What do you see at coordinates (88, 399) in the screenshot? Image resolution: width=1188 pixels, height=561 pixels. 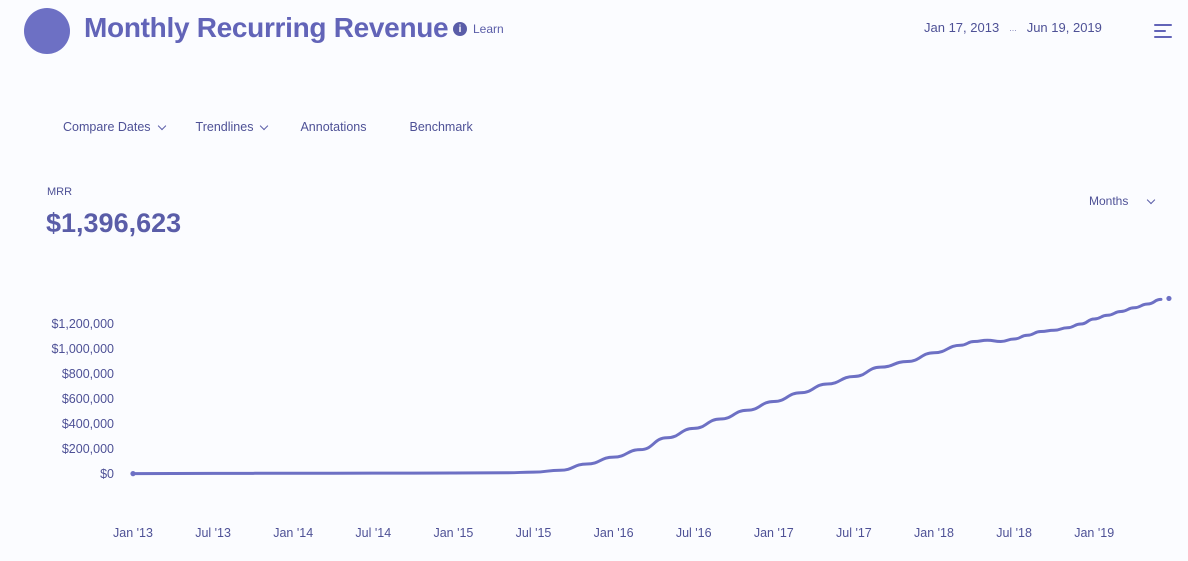 I see `y-tick-label: $600,000` at bounding box center [88, 399].